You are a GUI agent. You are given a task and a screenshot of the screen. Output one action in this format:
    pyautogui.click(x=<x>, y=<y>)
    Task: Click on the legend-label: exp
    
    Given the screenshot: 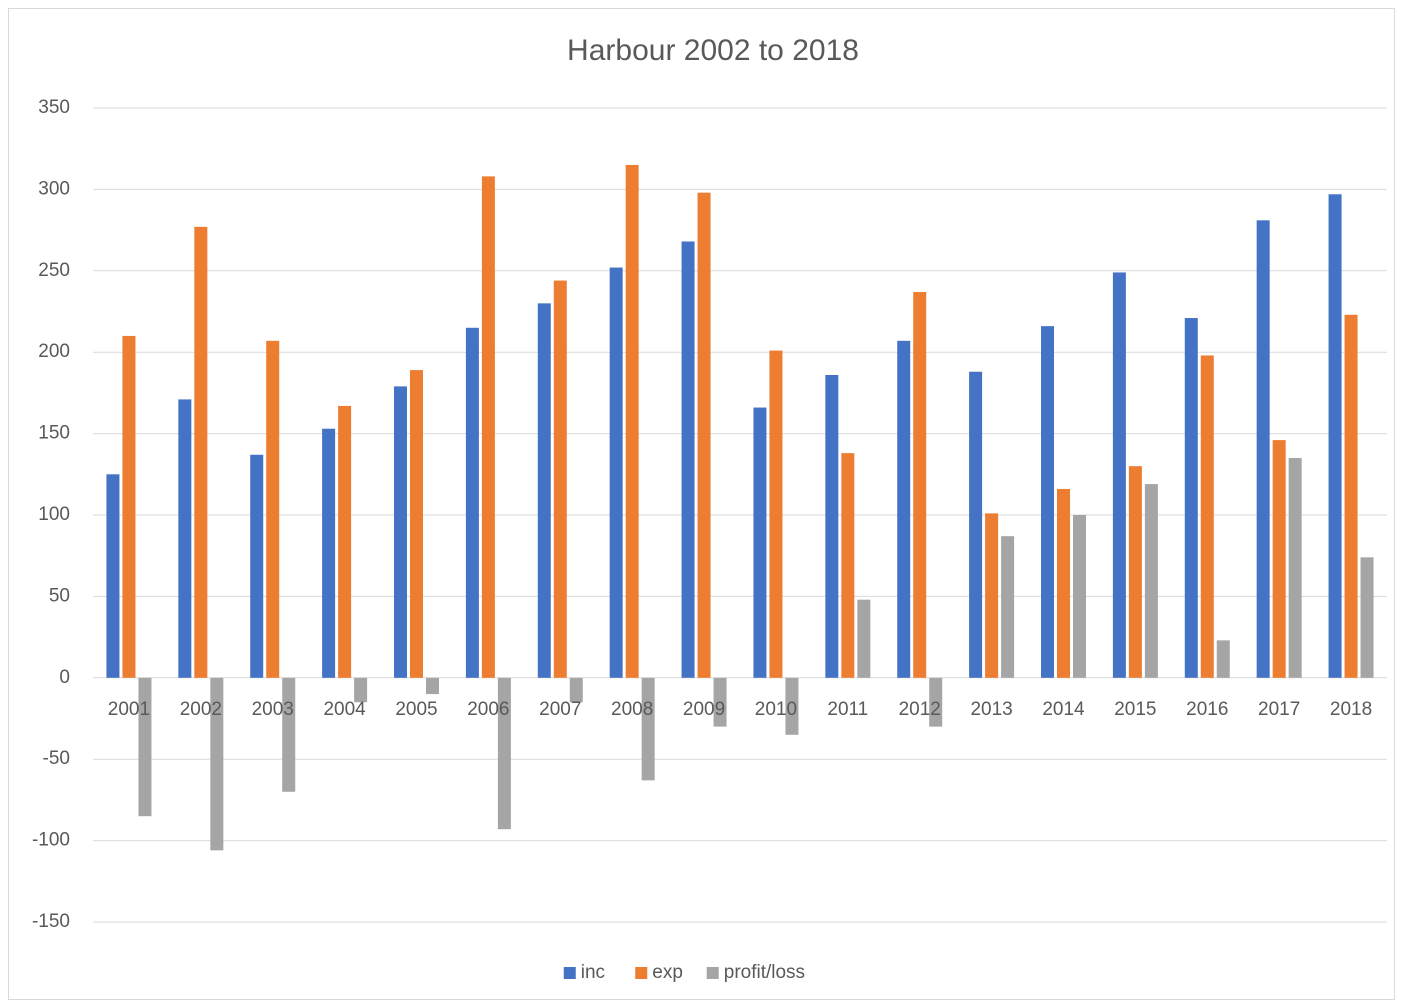 What is the action you would take?
    pyautogui.click(x=667, y=972)
    